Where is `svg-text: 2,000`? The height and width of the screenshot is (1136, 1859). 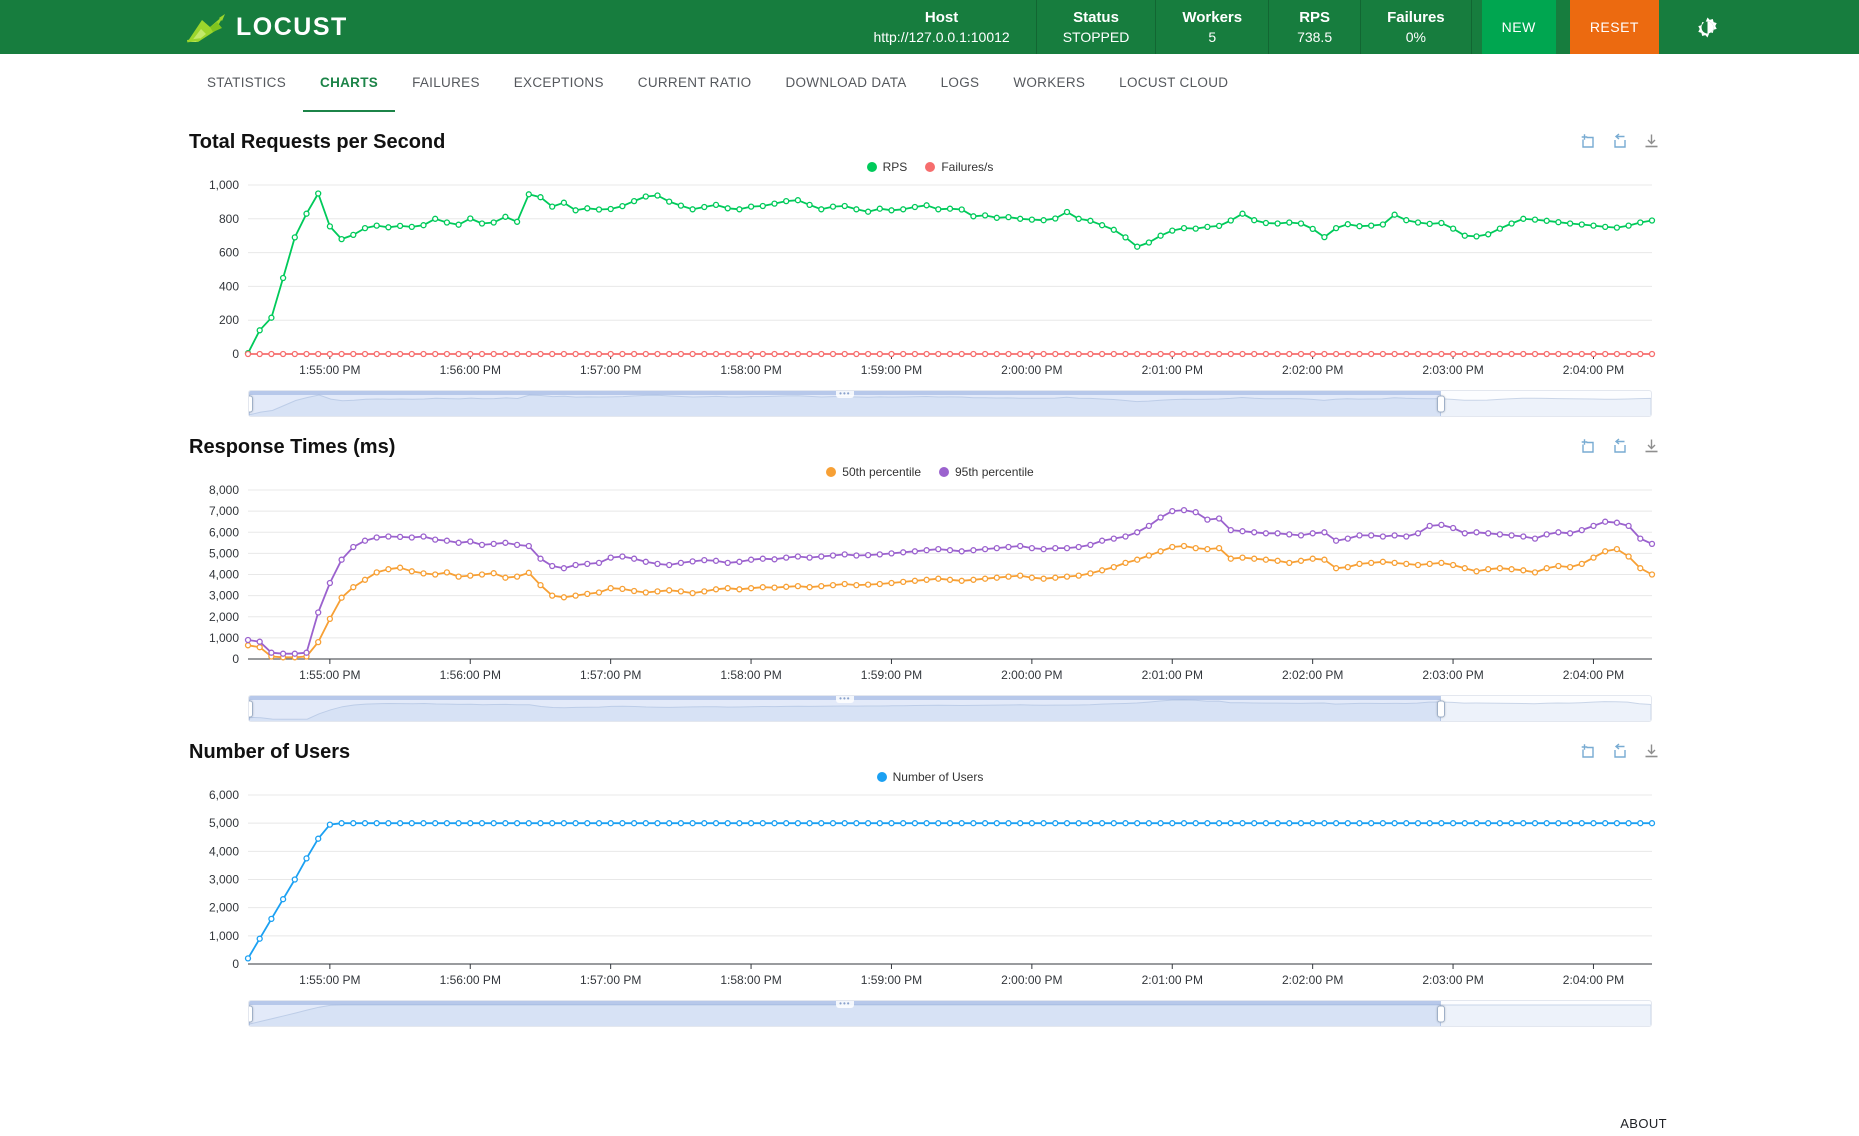
svg-text: 2,000 is located at coordinates (224, 617).